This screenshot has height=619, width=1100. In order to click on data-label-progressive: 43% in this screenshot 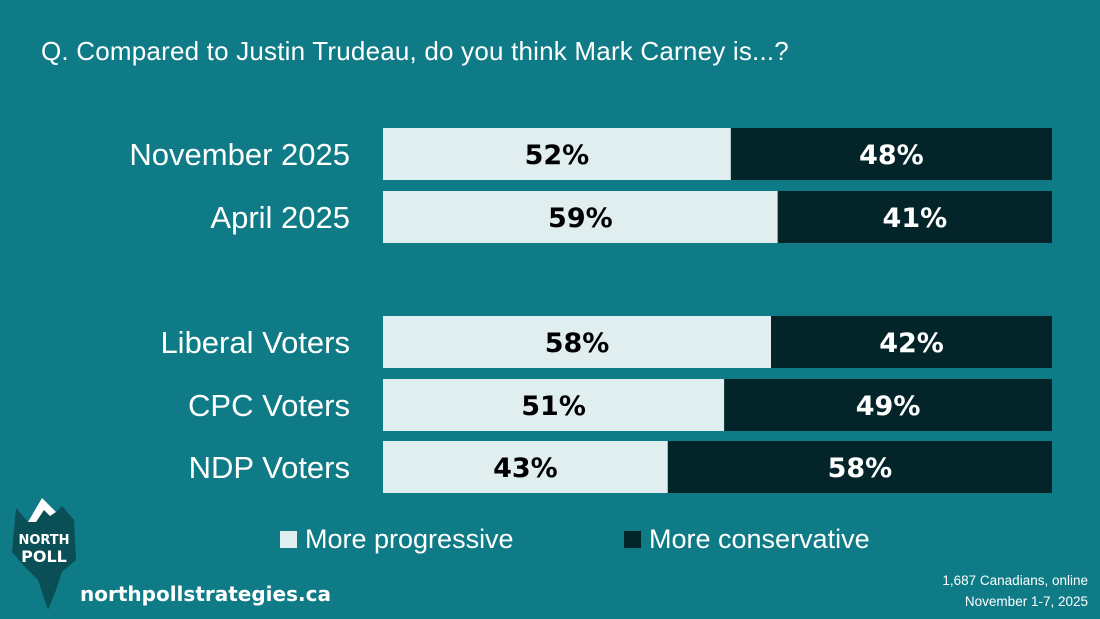, I will do `click(525, 468)`.